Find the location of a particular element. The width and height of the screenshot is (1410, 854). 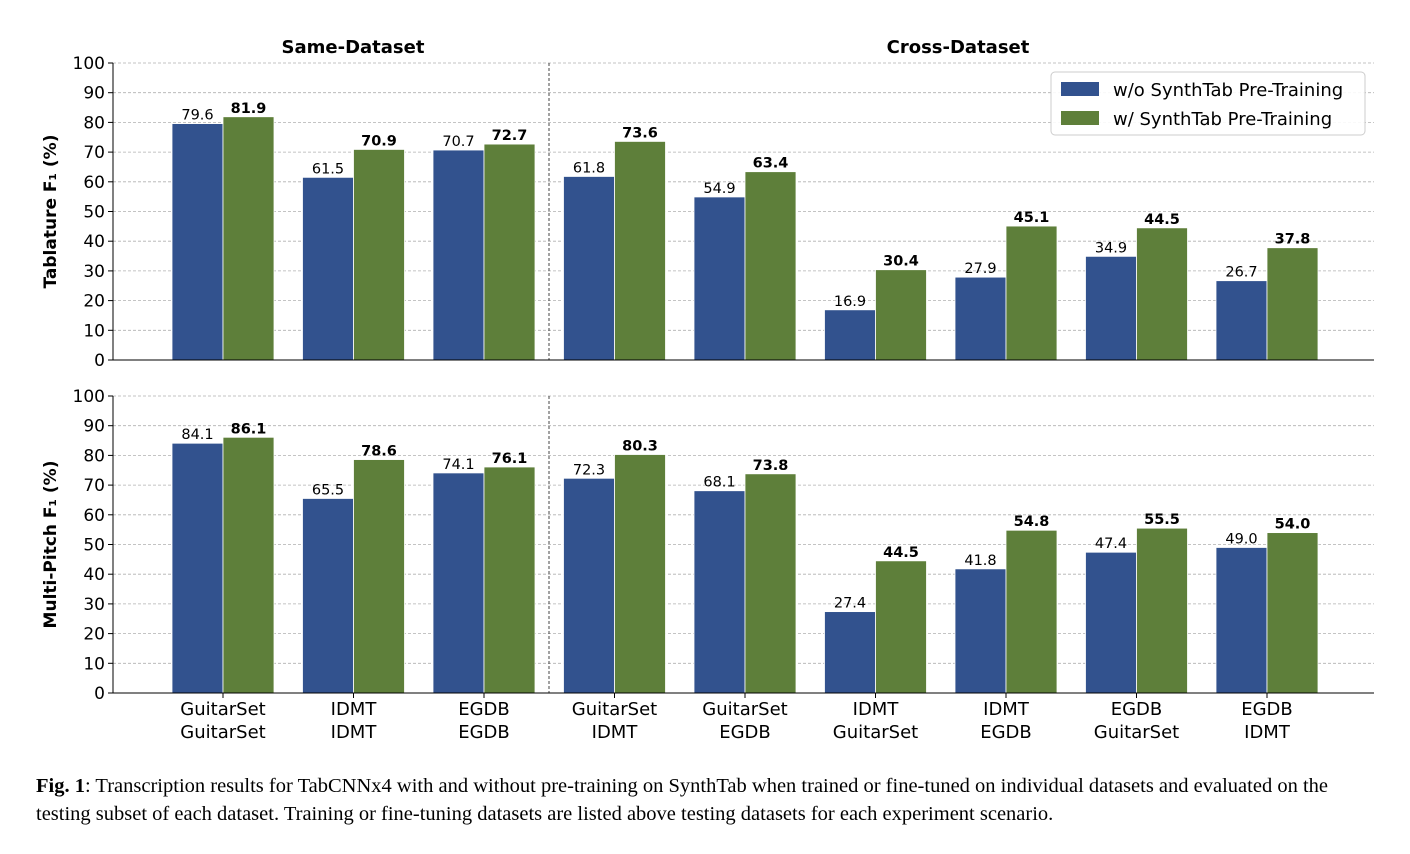

group-title-same: Same-Dataset is located at coordinates (353, 47).